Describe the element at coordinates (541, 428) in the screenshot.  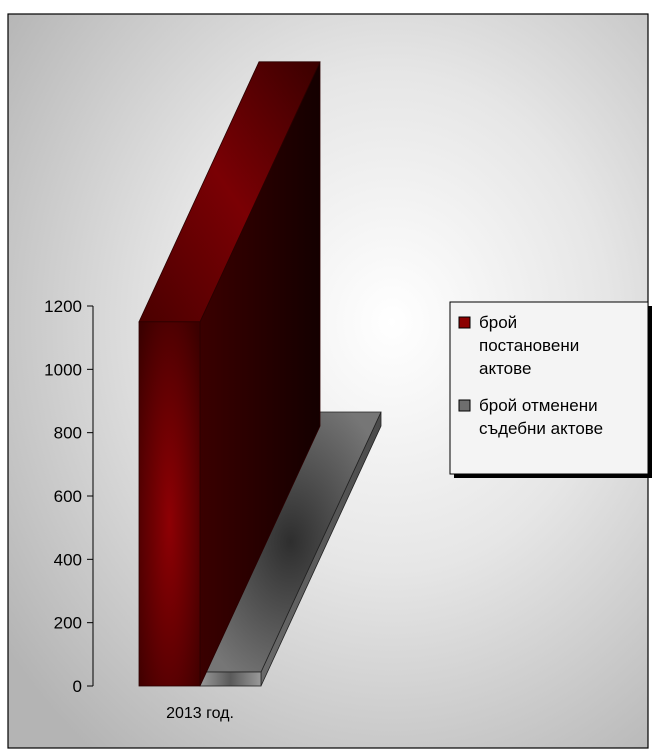
I see `legend-label-series-2-line-2: съдебни актове` at that location.